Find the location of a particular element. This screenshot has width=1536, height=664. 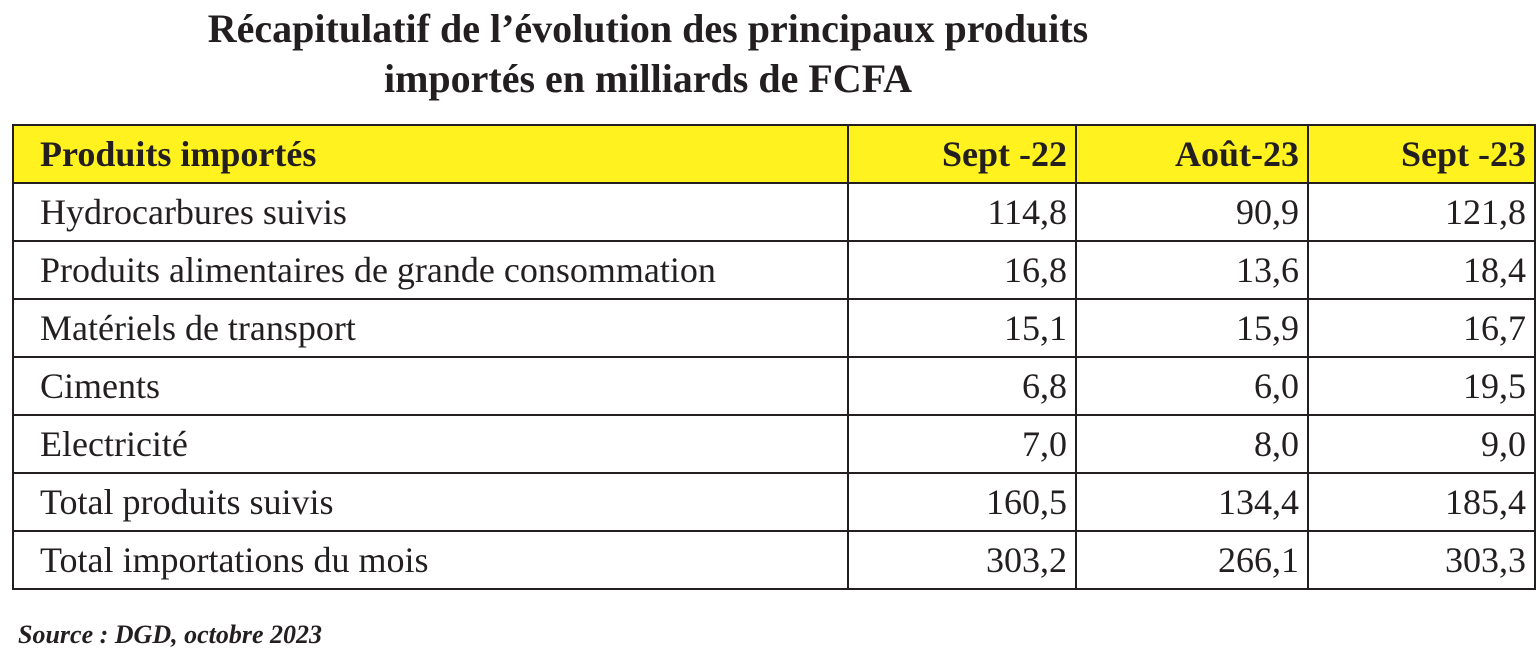

row-label: Electricité is located at coordinates (430, 444).